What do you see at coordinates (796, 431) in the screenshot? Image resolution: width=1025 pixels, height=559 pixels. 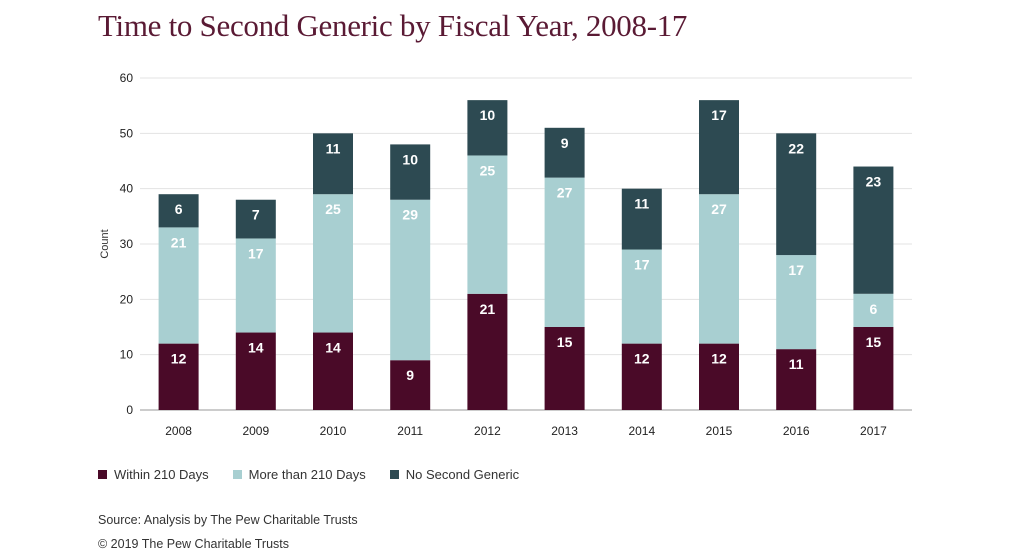 I see `x-tick-label: 2016` at bounding box center [796, 431].